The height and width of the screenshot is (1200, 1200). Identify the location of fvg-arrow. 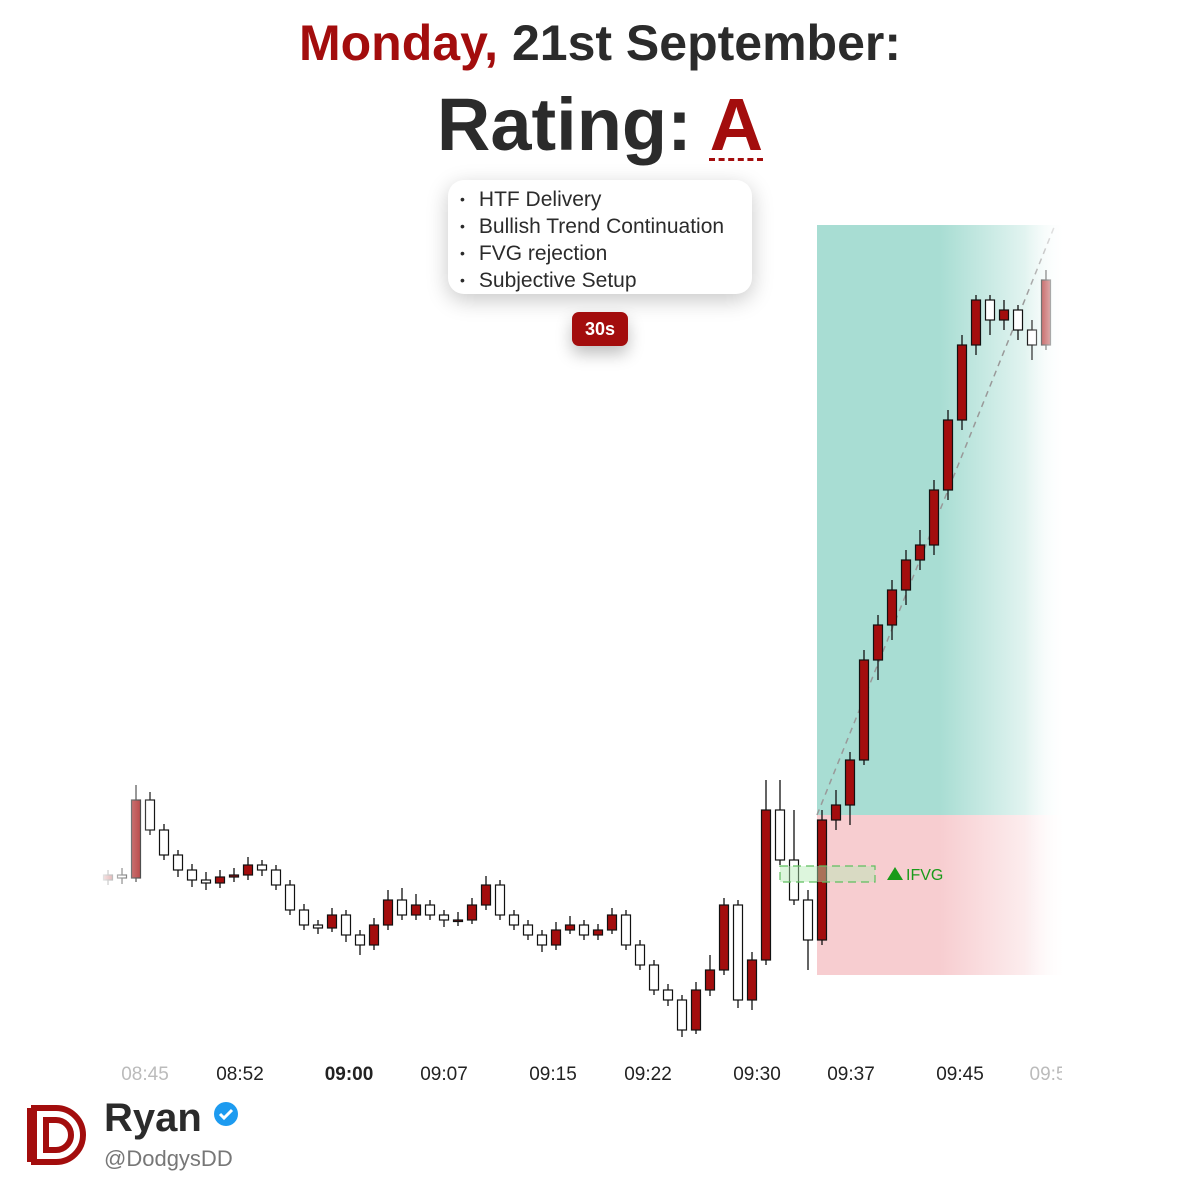
(895, 873).